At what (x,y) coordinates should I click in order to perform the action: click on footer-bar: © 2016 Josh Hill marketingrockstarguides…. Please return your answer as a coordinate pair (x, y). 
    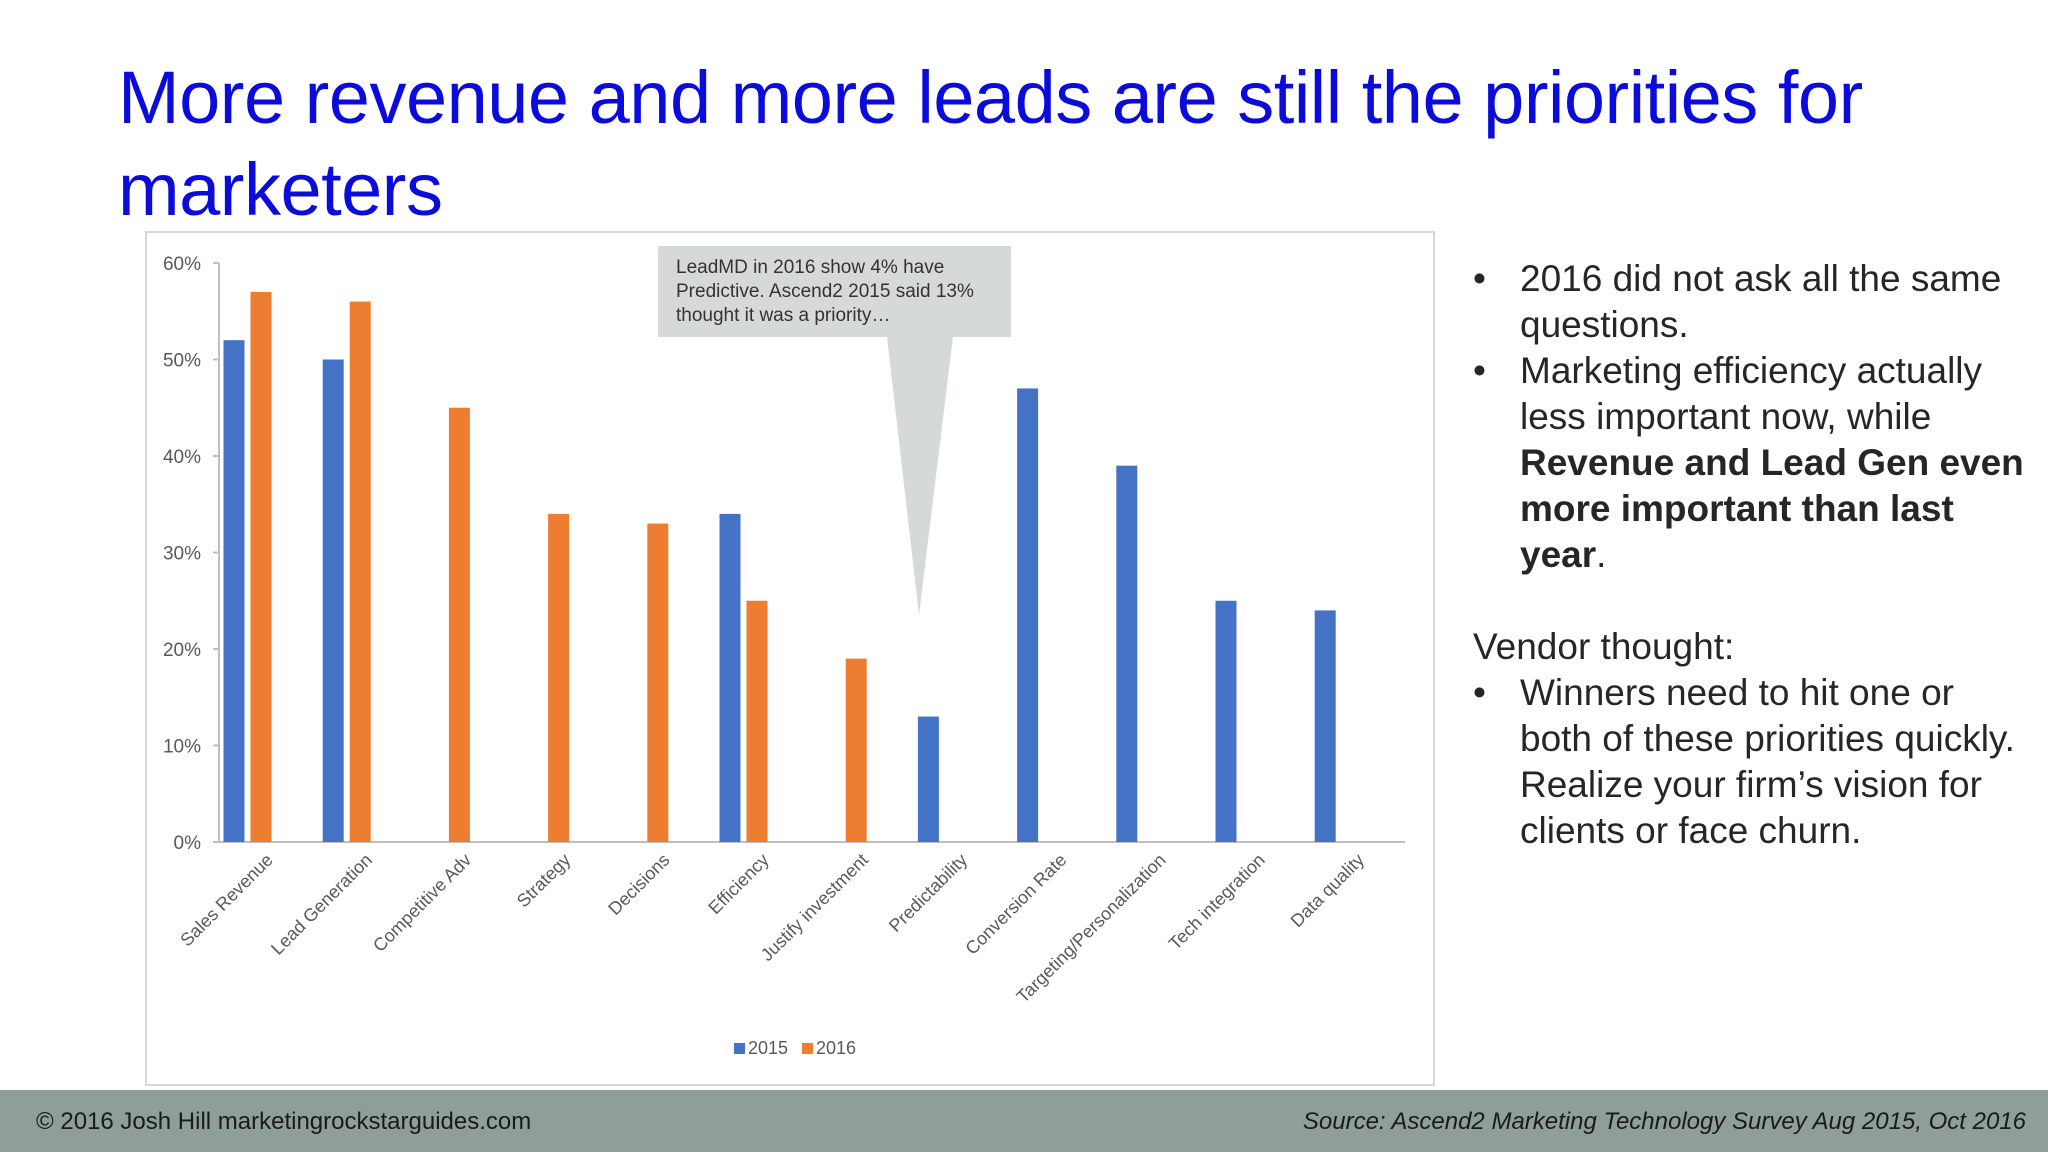
    Looking at the image, I should click on (1024, 1121).